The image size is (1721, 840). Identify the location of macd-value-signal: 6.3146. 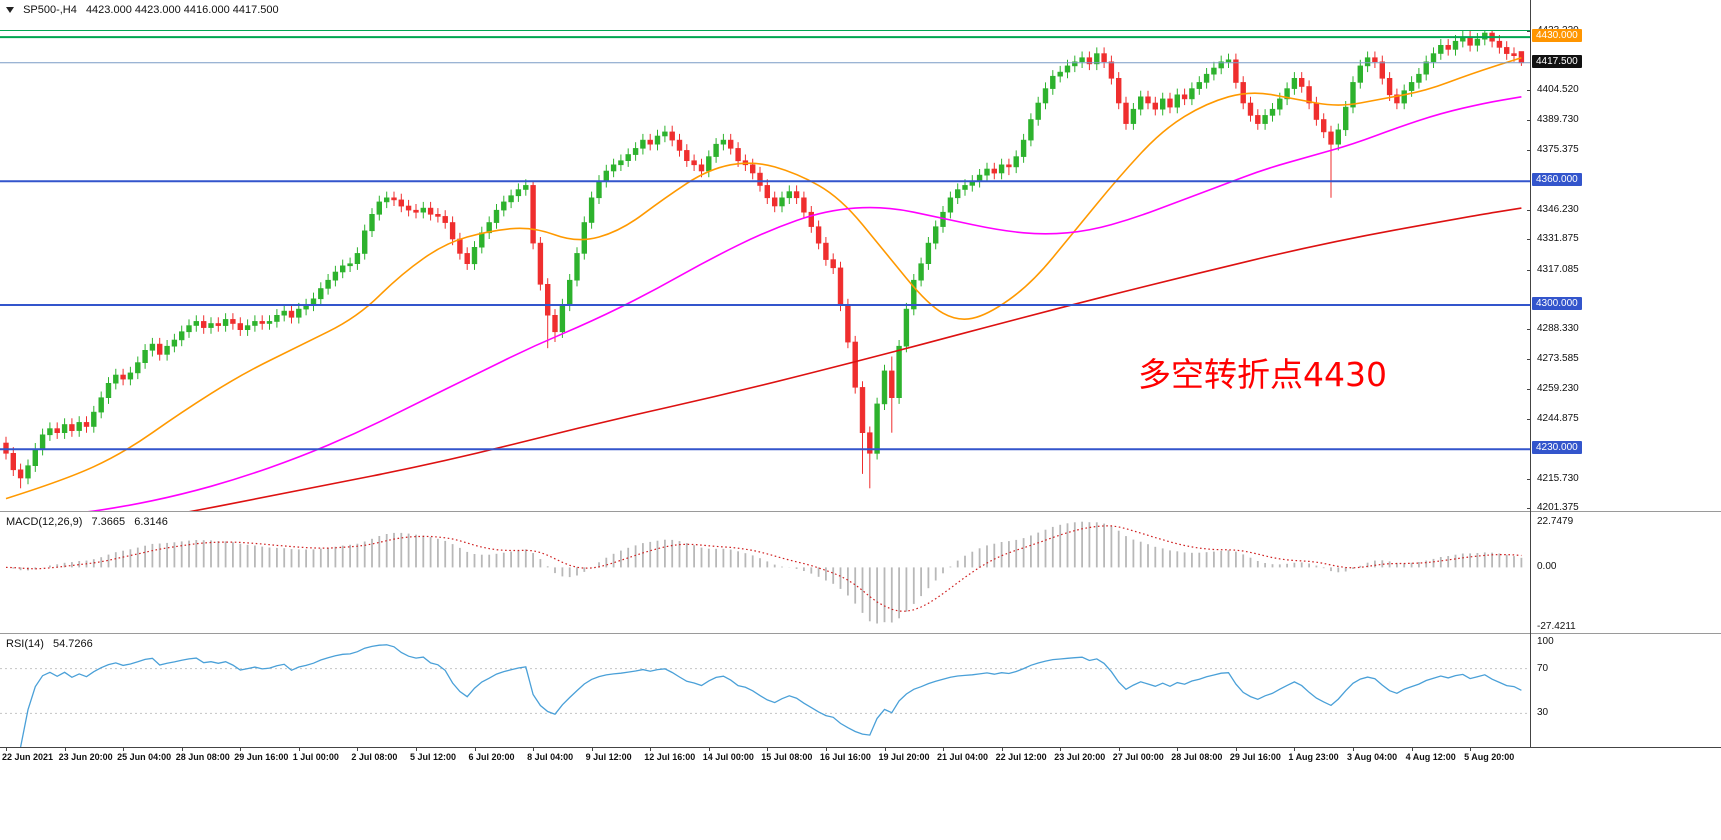
(151, 522).